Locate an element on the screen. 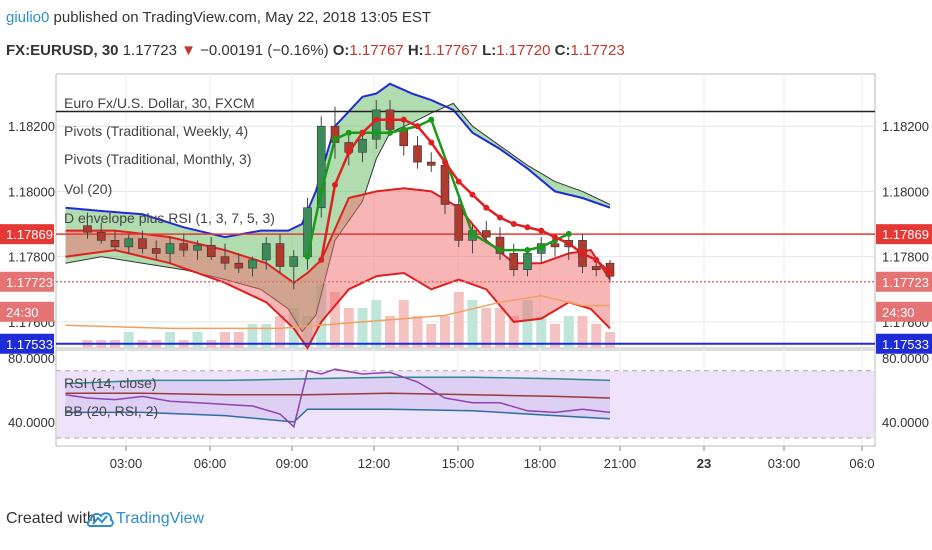 This screenshot has width=932, height=550. rsi-bb-basis is located at coordinates (338, 395).